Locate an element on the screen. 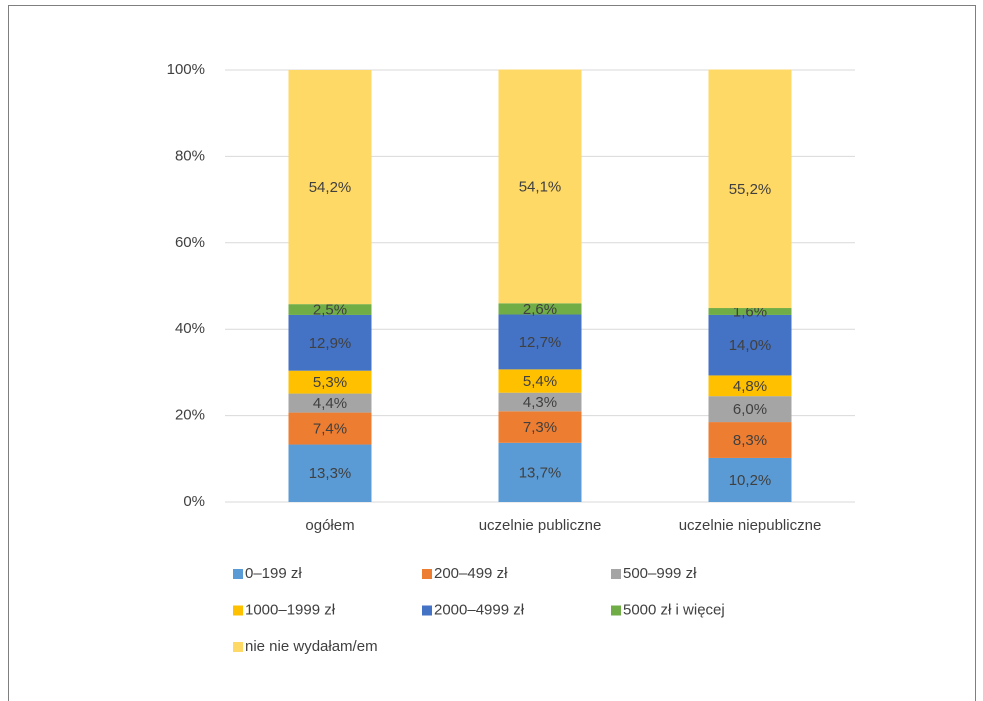  x-tick-label: ogółem is located at coordinates (329, 525).